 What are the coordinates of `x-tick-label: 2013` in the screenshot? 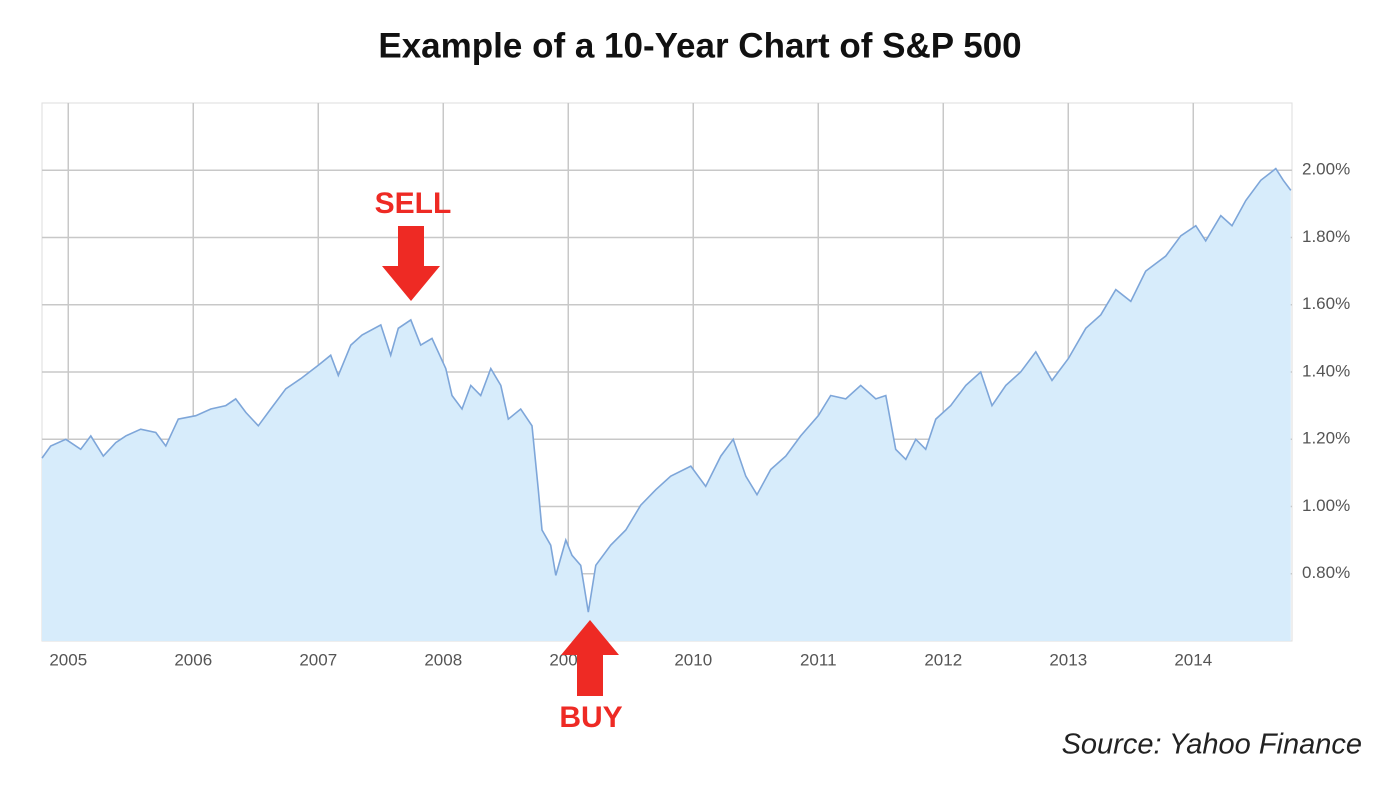 It's located at (1068, 659).